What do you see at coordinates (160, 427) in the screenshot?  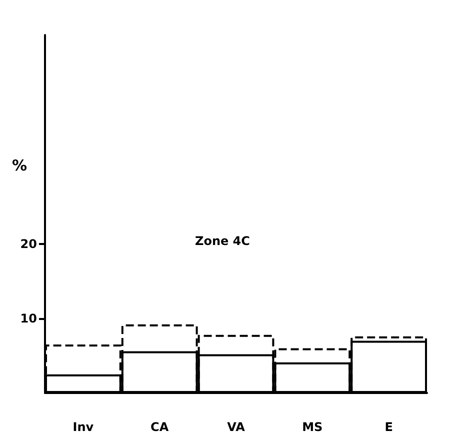 I see `x-tick-label: CA` at bounding box center [160, 427].